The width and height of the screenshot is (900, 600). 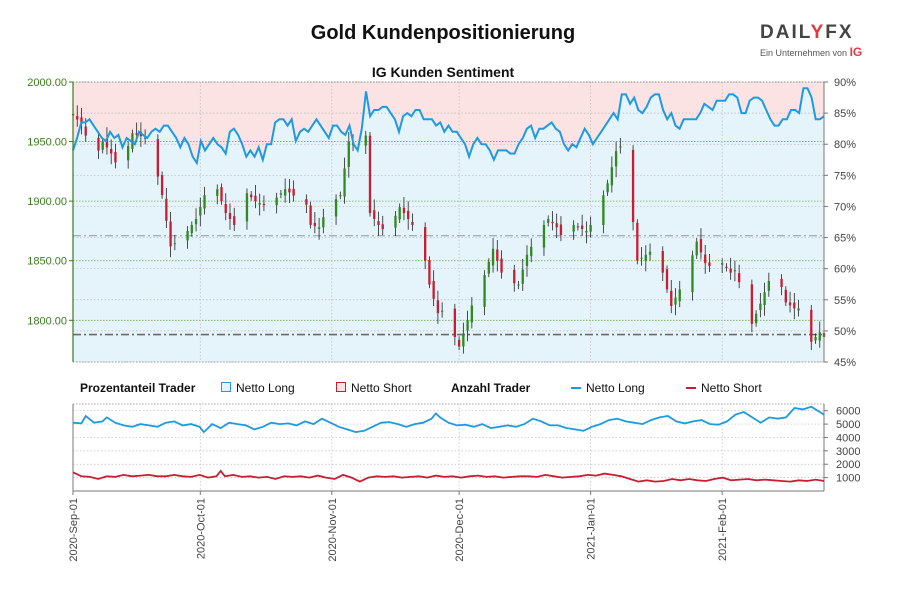 What do you see at coordinates (845, 114) in the screenshot?
I see `pct-tick-label: 85%` at bounding box center [845, 114].